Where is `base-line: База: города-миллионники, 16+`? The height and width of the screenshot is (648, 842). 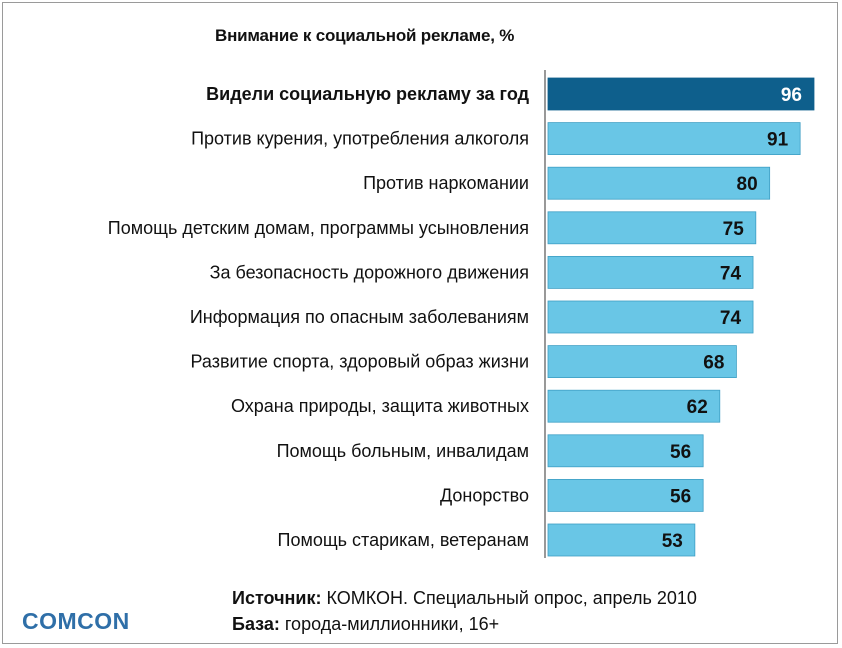
base-line: База: города-миллионники, 16+ is located at coordinates (365, 624).